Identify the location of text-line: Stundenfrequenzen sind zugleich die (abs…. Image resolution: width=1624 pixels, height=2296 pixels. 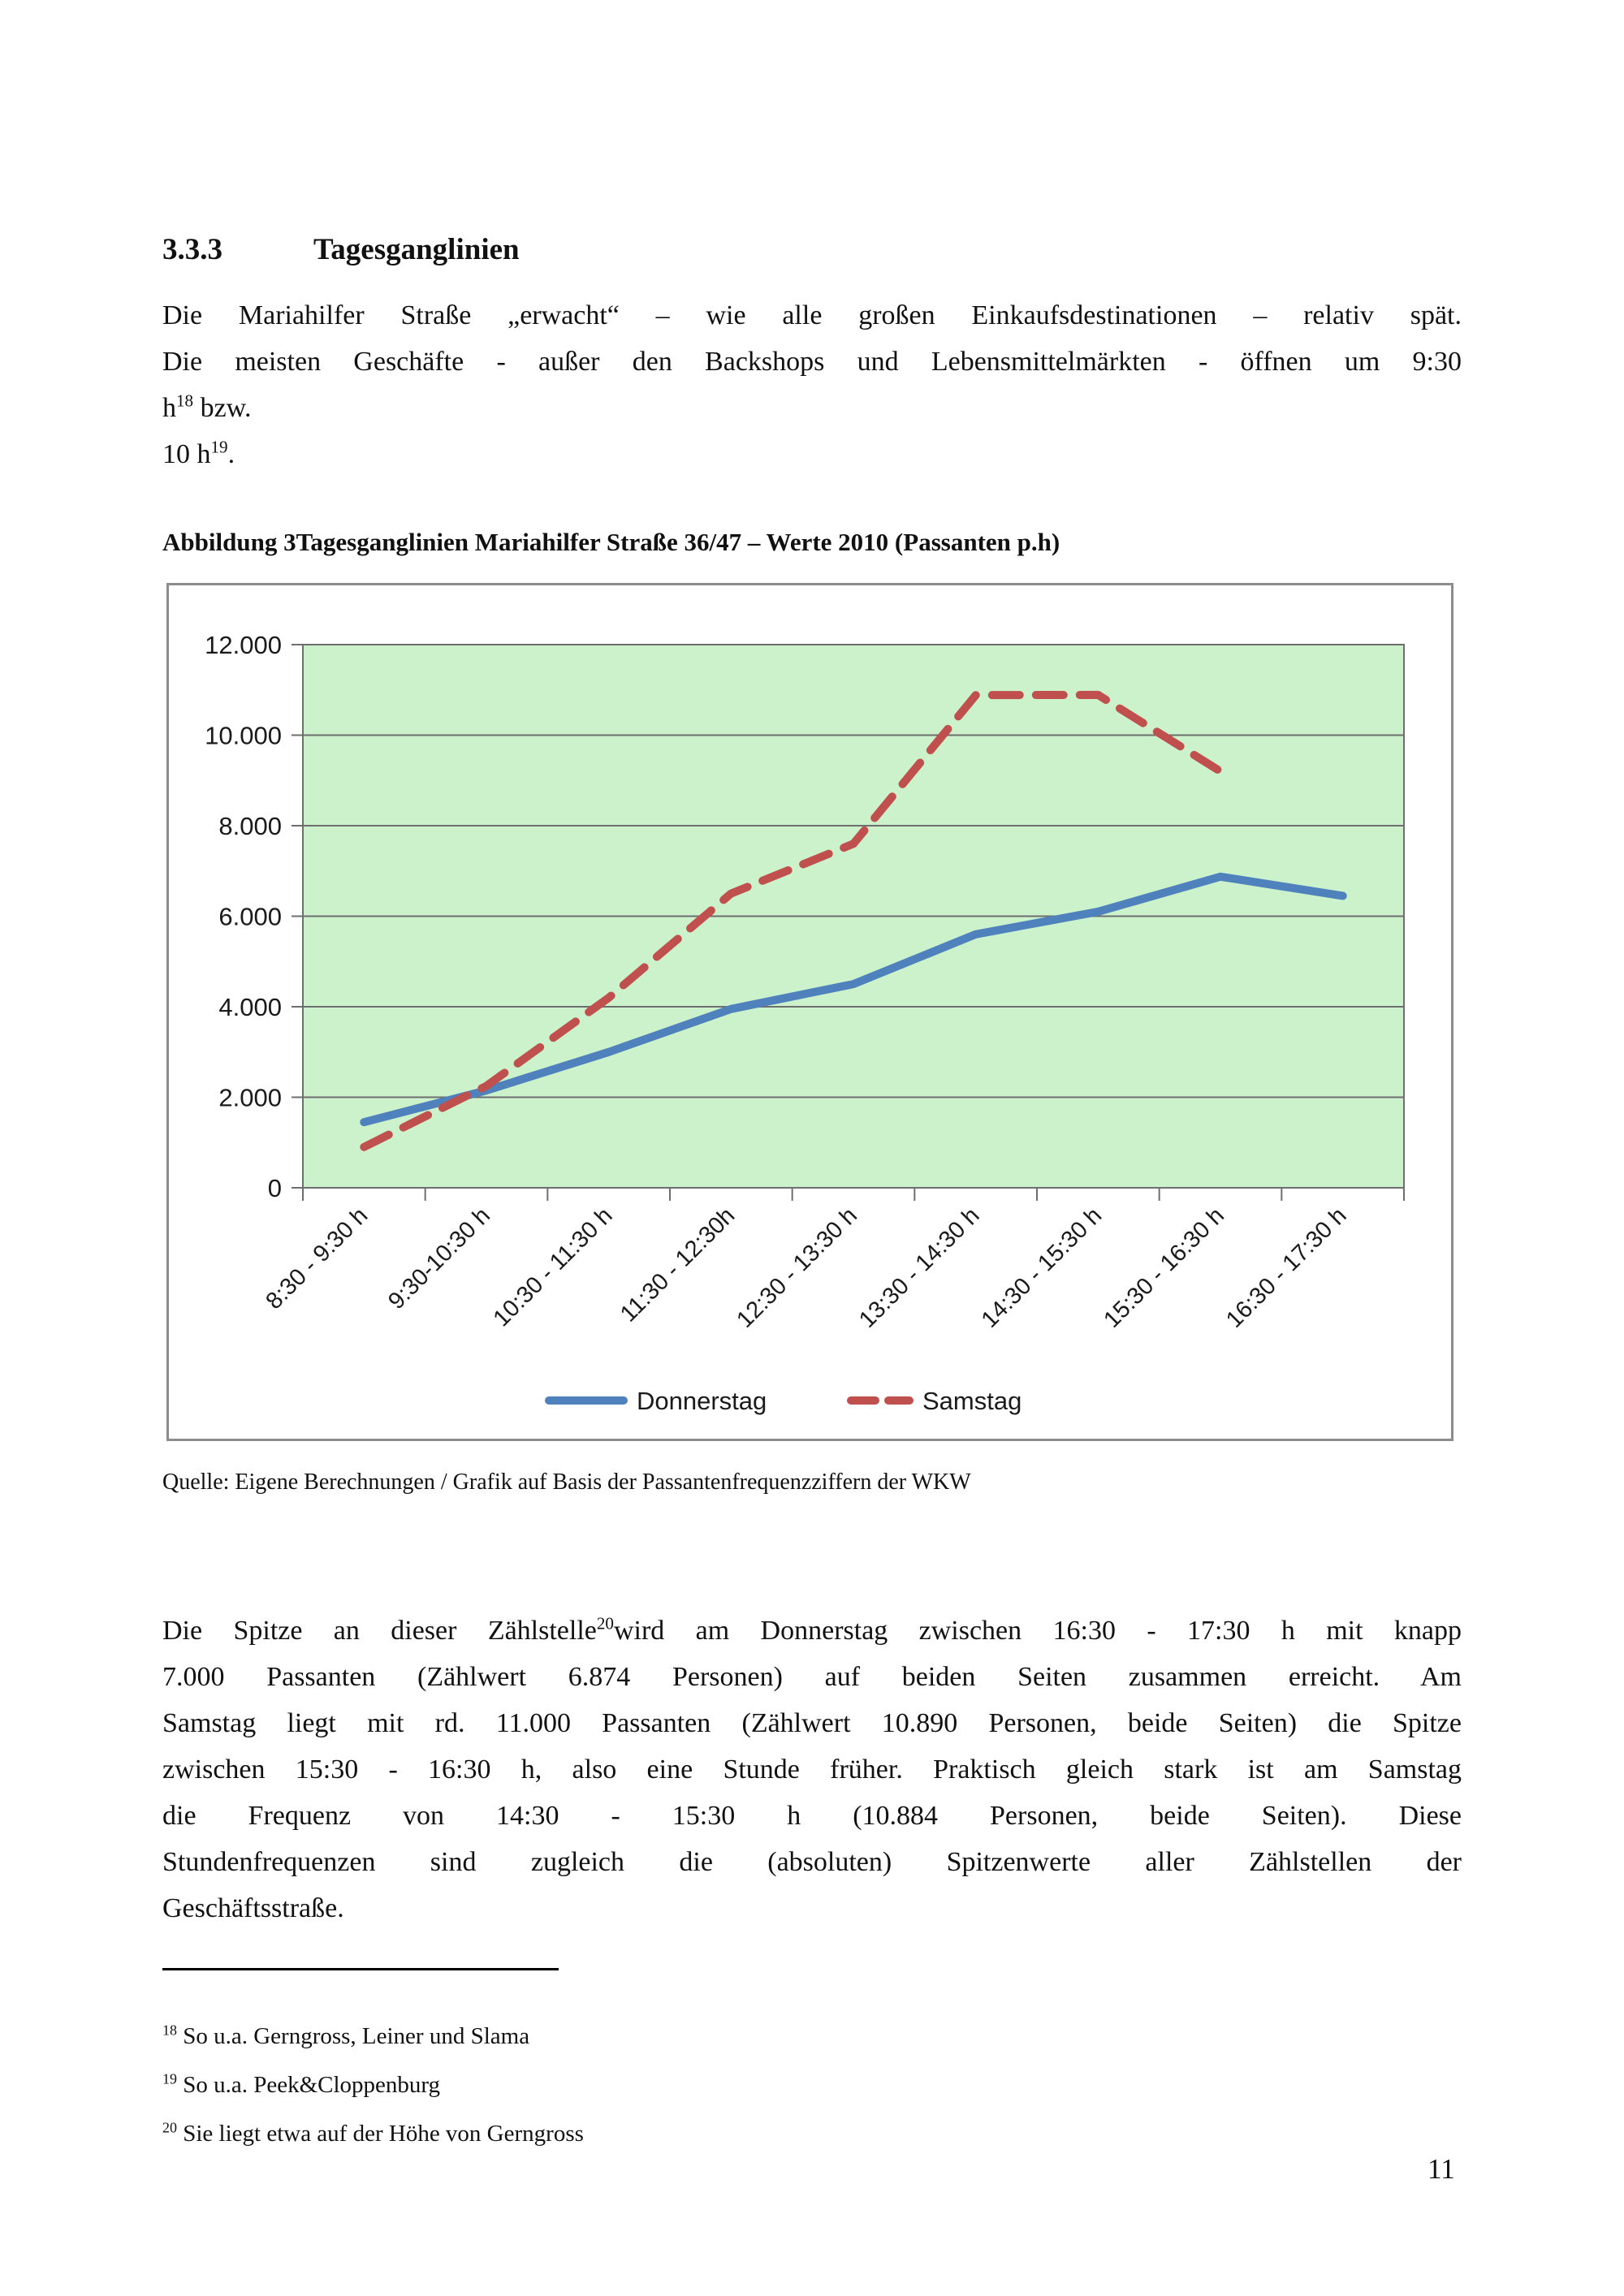
(812, 1862).